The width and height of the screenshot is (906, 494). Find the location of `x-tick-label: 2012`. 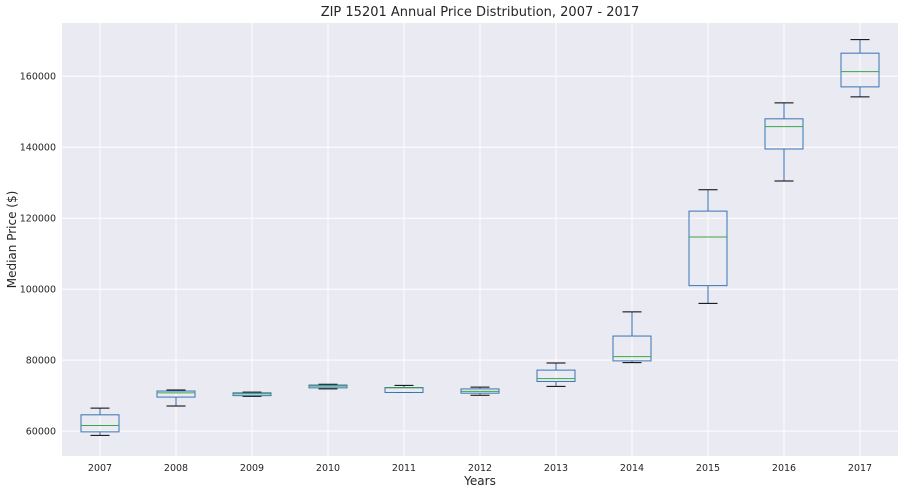

x-tick-label: 2012 is located at coordinates (480, 468).